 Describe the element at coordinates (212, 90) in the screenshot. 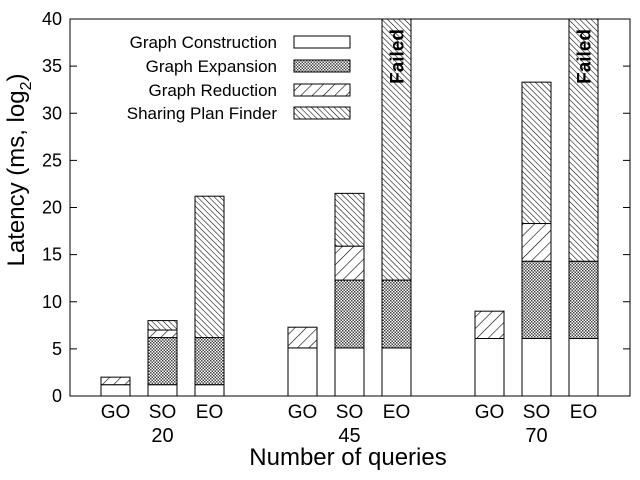

I see `legend-label: Graph Reduction` at that location.